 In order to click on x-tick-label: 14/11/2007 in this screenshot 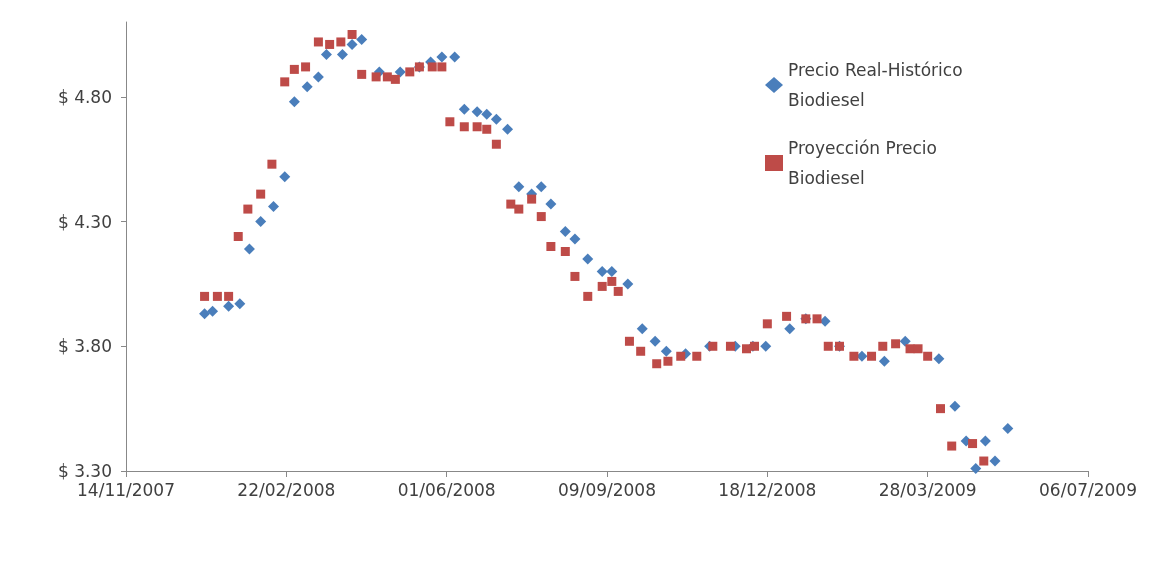, I will do `click(126, 489)`.